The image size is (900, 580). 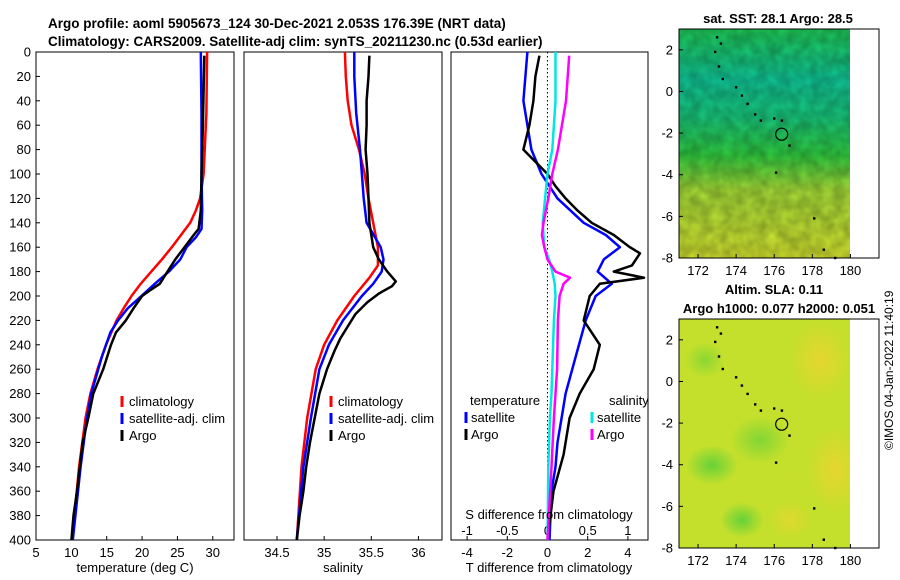 I want to click on y-tick-label: 200, so click(x=20, y=296).